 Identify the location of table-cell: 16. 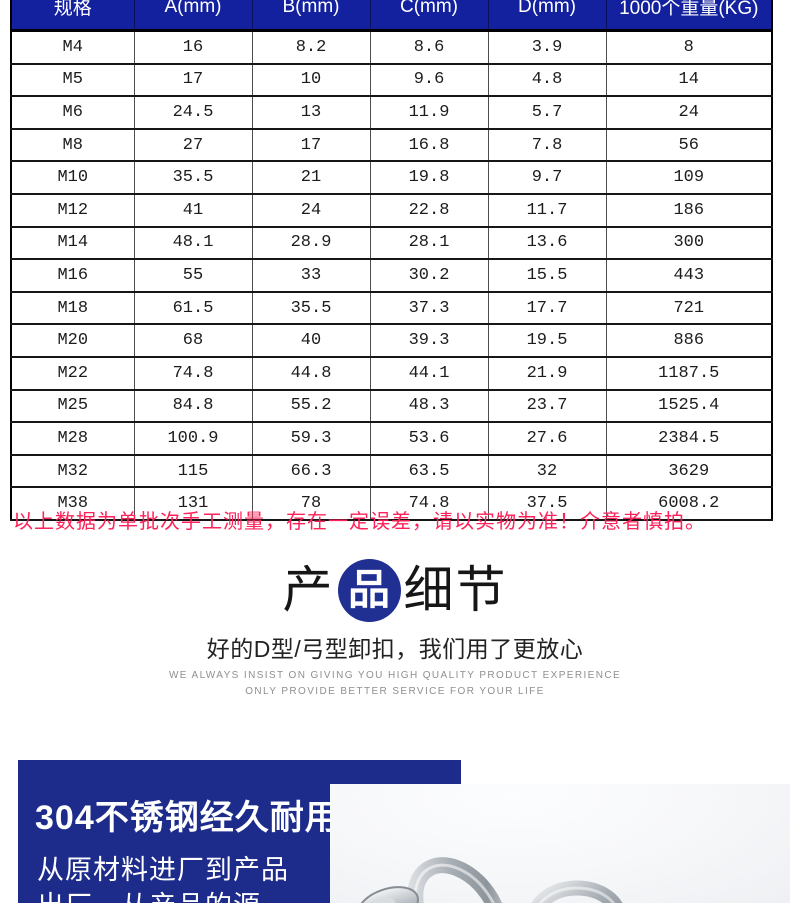
(193, 47).